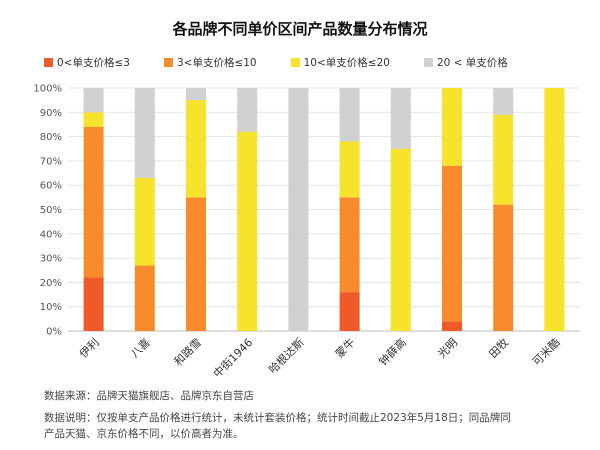  What do you see at coordinates (51, 186) in the screenshot?
I see `y-tick-label: 60%` at bounding box center [51, 186].